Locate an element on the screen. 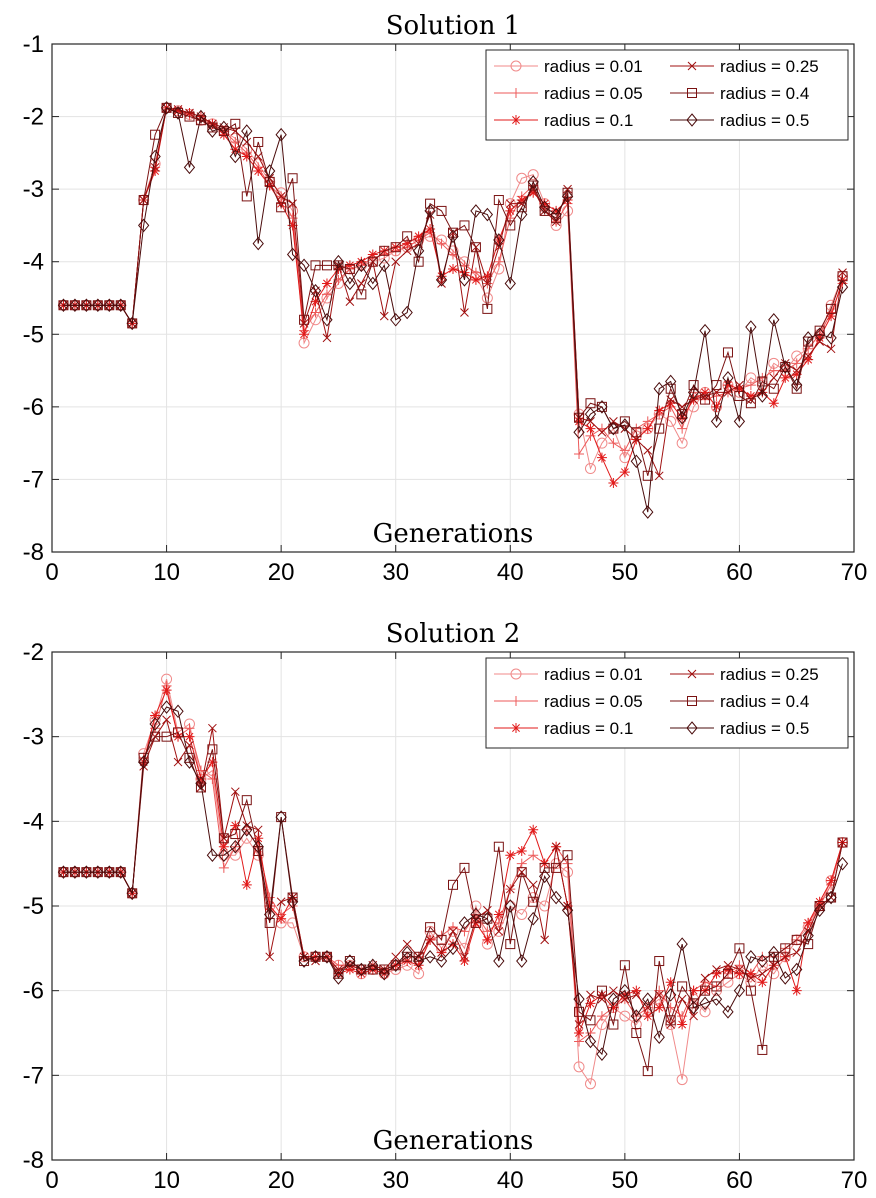 The image size is (876, 1198). y-tick-label: -2 is located at coordinates (33, 117).